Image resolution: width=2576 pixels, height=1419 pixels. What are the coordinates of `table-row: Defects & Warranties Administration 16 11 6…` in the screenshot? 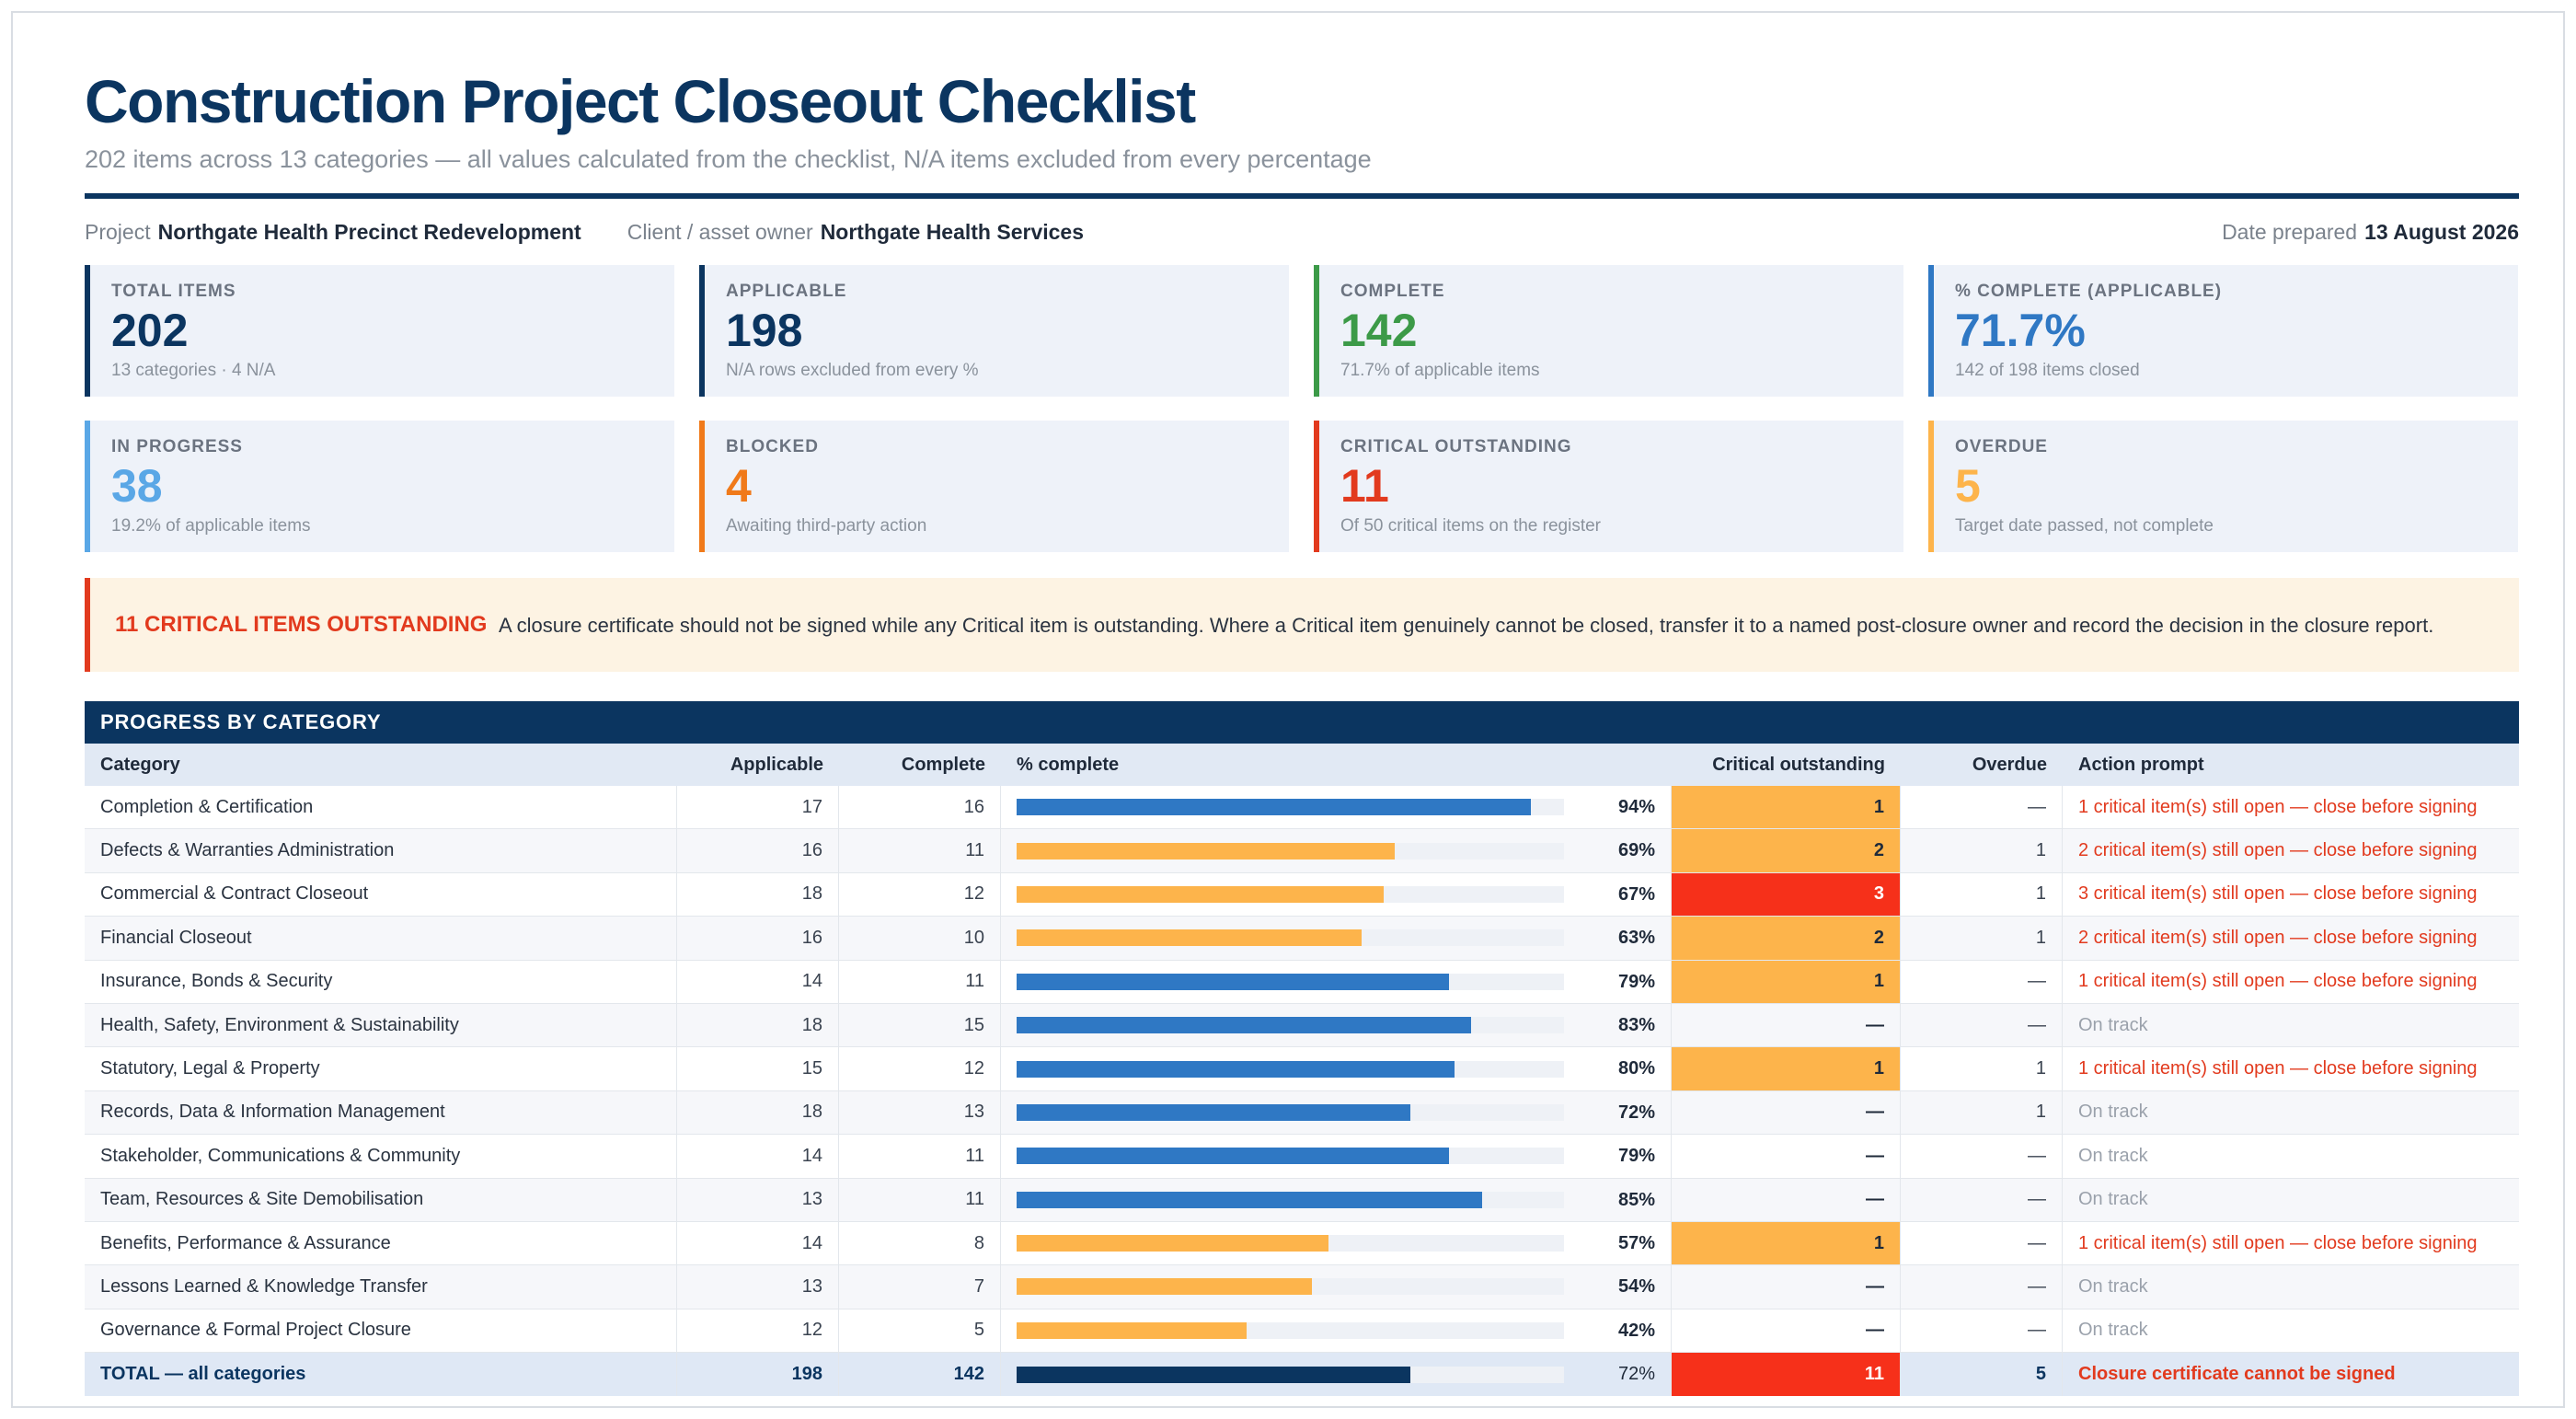 It's located at (1302, 851).